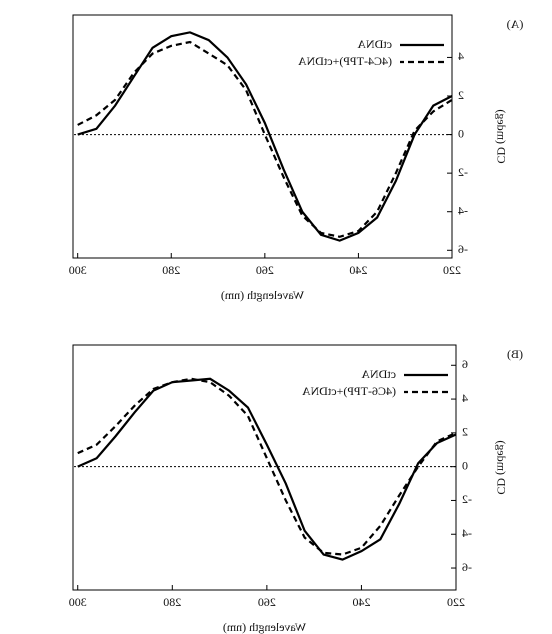 Image resolution: width=552 pixels, height=634 pixels. What do you see at coordinates (349, 391) in the screenshot?
I see `legend-label: (4C6-TPP)+ctDNA` at bounding box center [349, 391].